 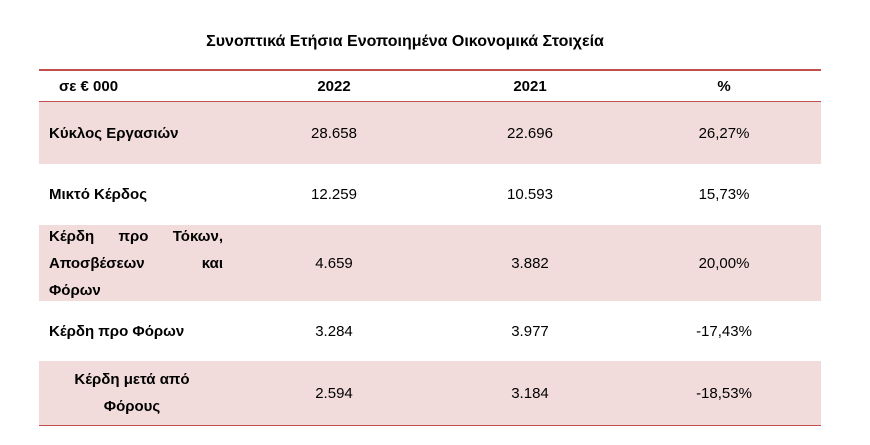 I want to click on row-label: Κέρδη μετά από Φόρους, so click(x=137, y=393).